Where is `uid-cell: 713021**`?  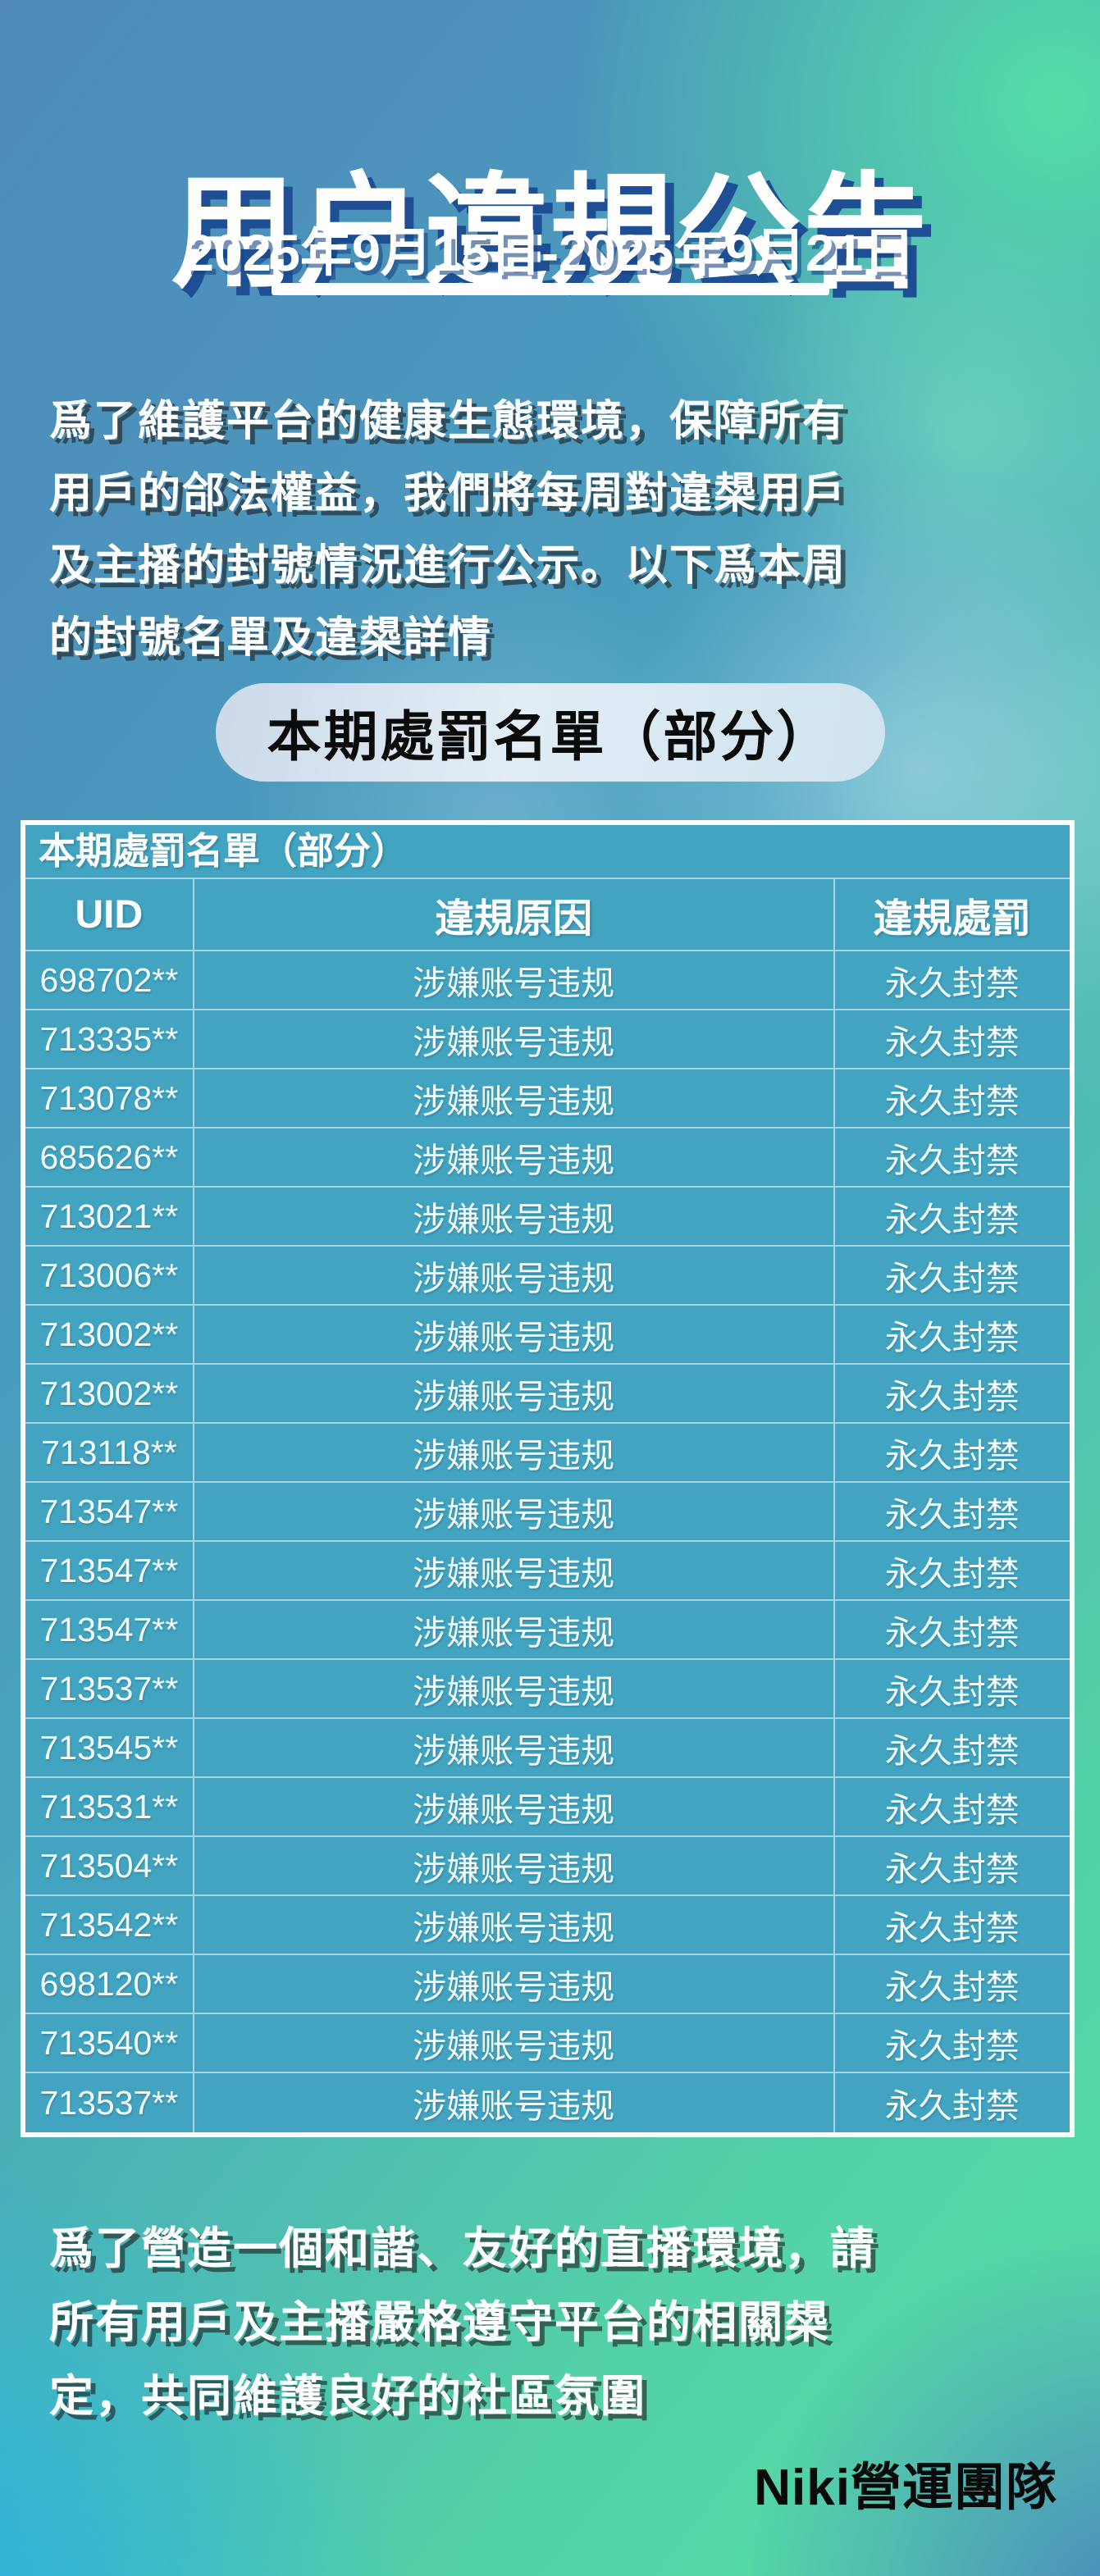 uid-cell: 713021** is located at coordinates (109, 1216).